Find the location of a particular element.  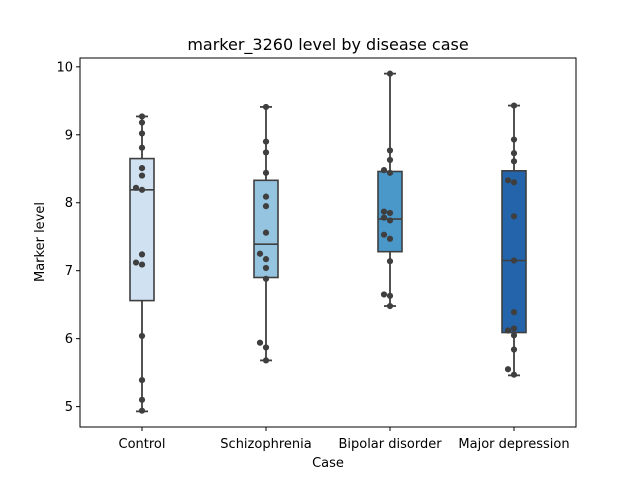

y-axis-label: Marker level is located at coordinates (40, 242).